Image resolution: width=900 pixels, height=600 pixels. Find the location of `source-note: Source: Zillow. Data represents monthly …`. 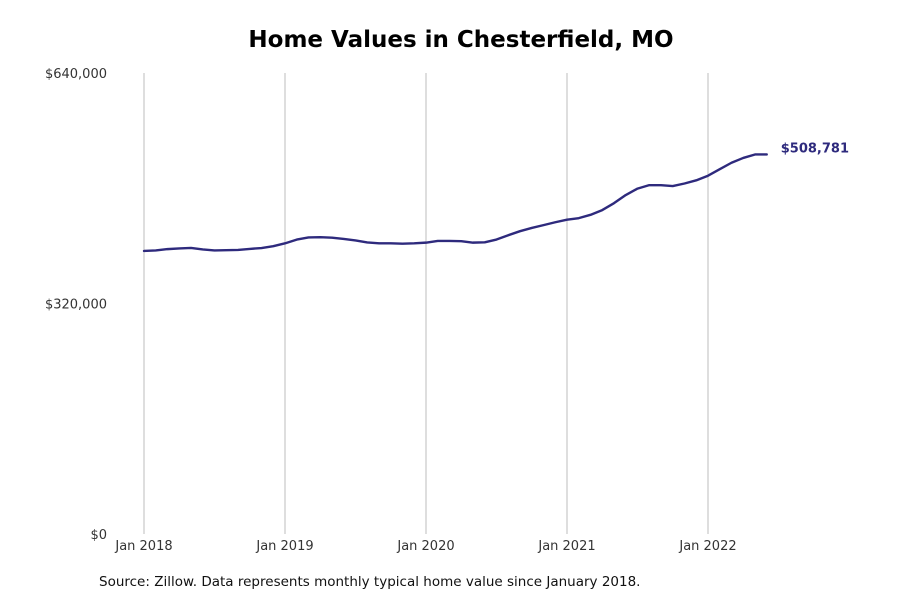

source-note: Source: Zillow. Data represents monthly … is located at coordinates (370, 582).